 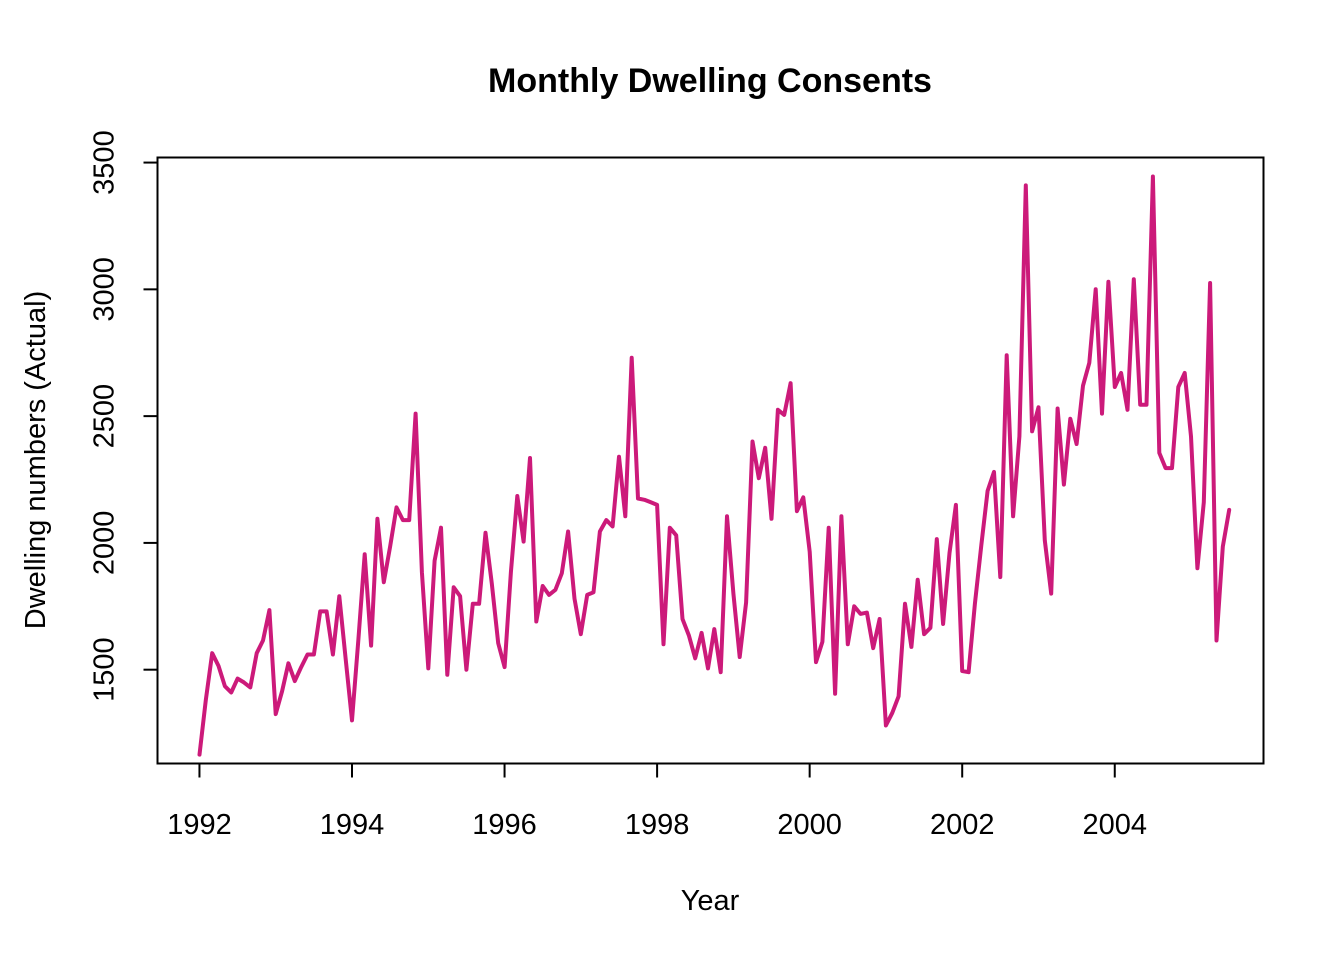 What do you see at coordinates (809, 825) in the screenshot?
I see `x-tick-label: 2000` at bounding box center [809, 825].